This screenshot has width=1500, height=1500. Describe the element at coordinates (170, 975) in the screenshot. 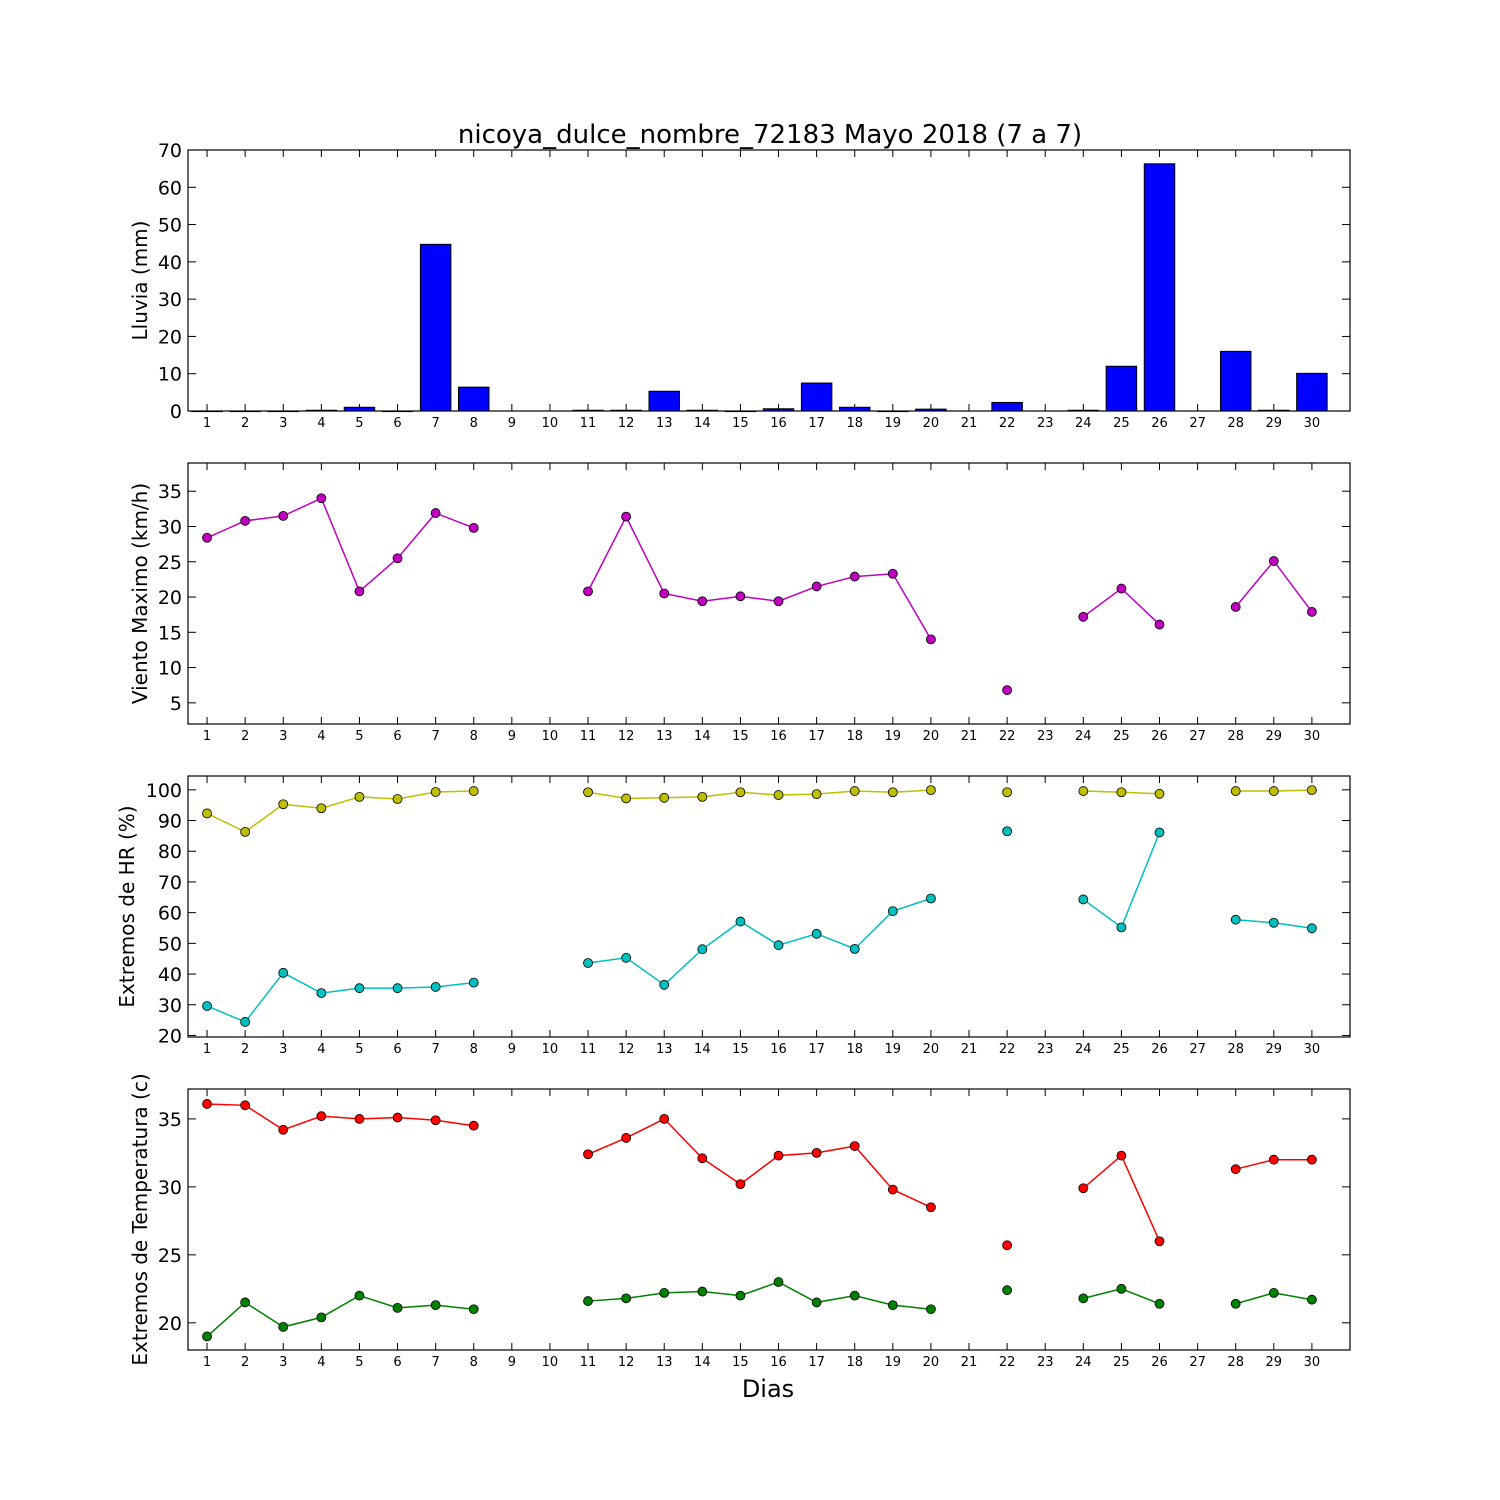

I see `y-tick-label: 40` at that location.